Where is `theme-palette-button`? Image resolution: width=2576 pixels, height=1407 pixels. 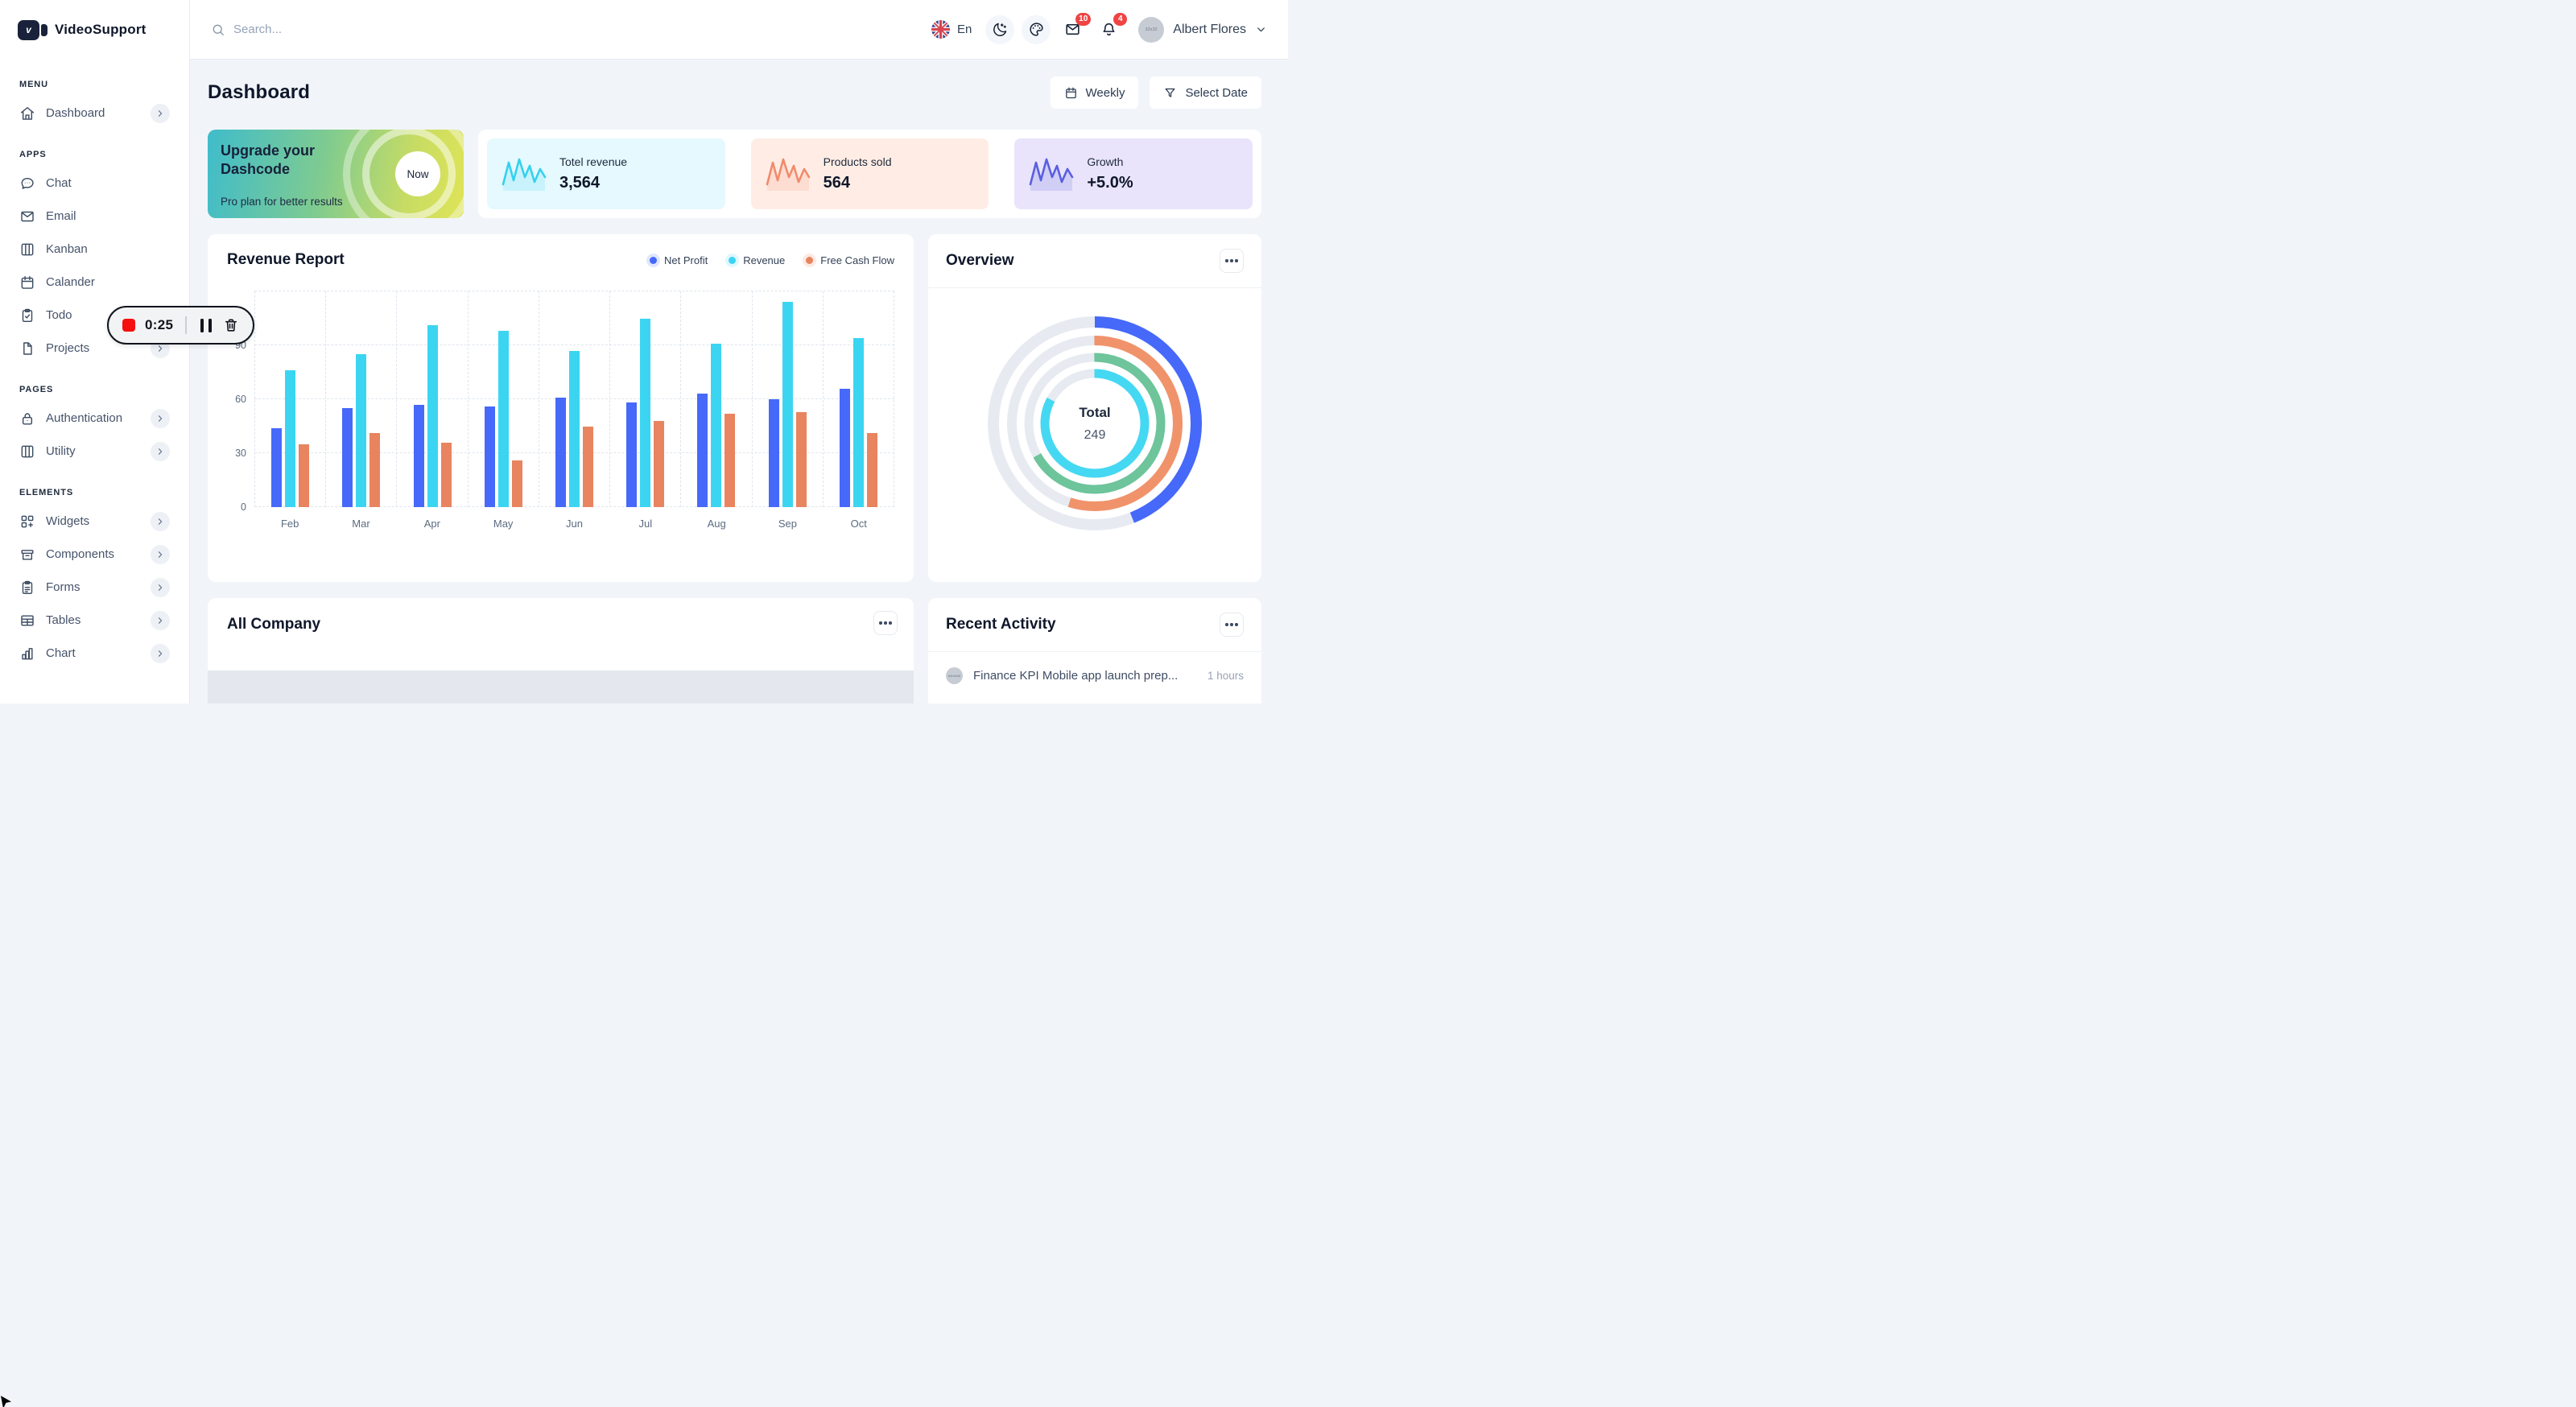
theme-palette-button is located at coordinates (1036, 29).